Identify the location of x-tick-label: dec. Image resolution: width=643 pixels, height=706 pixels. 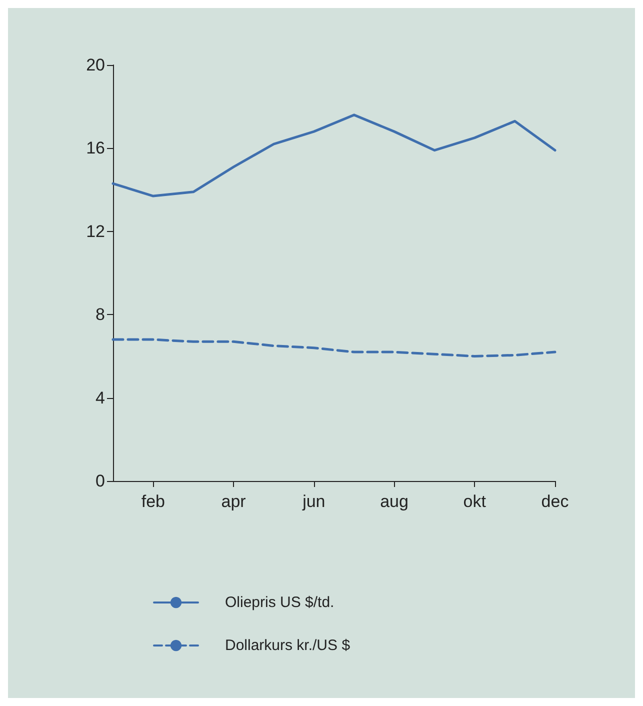
(555, 501).